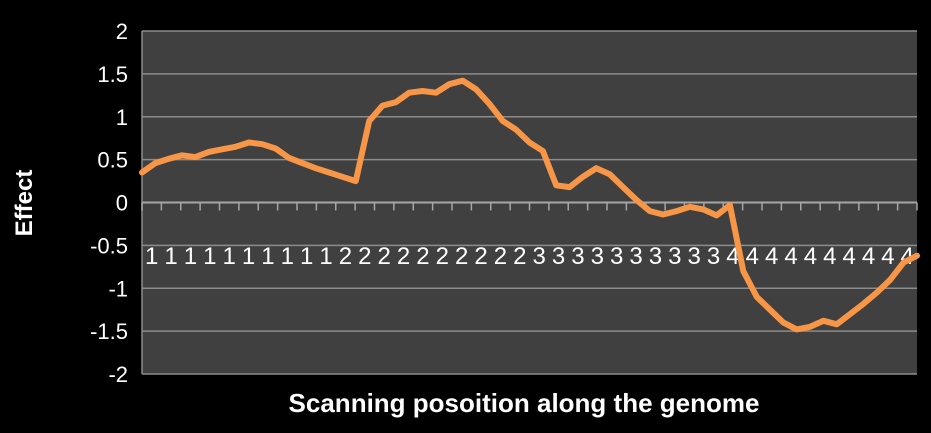 This screenshot has width=931, height=433. Describe the element at coordinates (109, 245) in the screenshot. I see `y-tick-label: -0.5` at that location.